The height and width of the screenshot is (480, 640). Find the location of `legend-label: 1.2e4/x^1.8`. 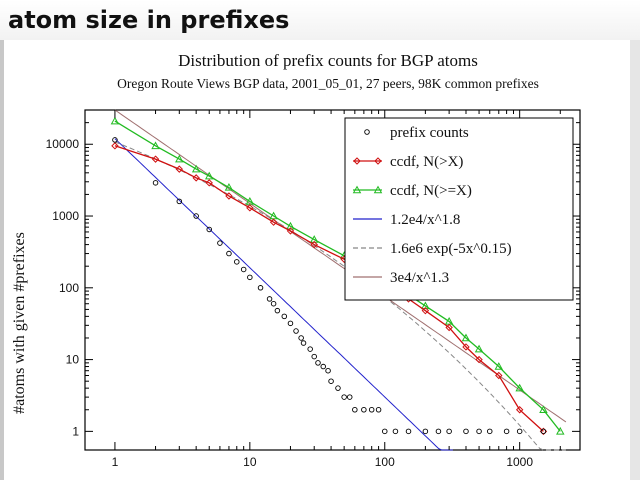

legend-label: 1.2e4/x^1.8 is located at coordinates (425, 220).